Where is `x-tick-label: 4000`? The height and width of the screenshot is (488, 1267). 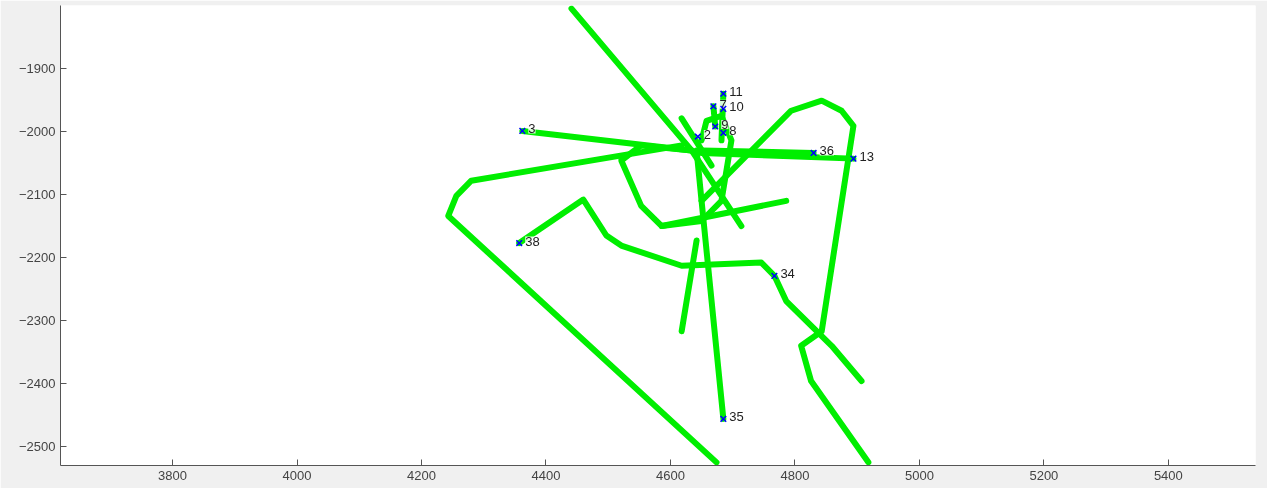
x-tick-label: 4000 is located at coordinates (297, 475).